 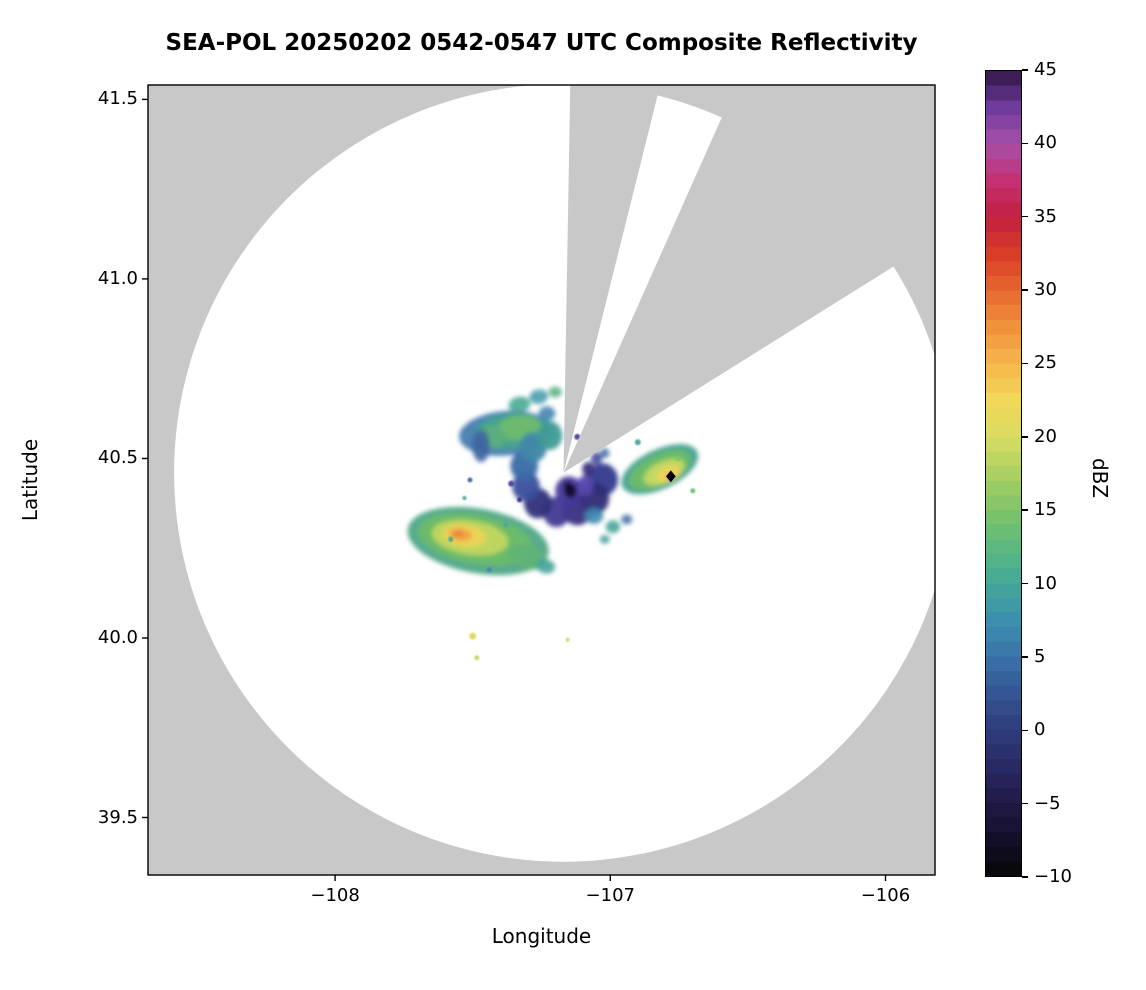 I want to click on colorbar-tick-label: 0, so click(x=1040, y=730).